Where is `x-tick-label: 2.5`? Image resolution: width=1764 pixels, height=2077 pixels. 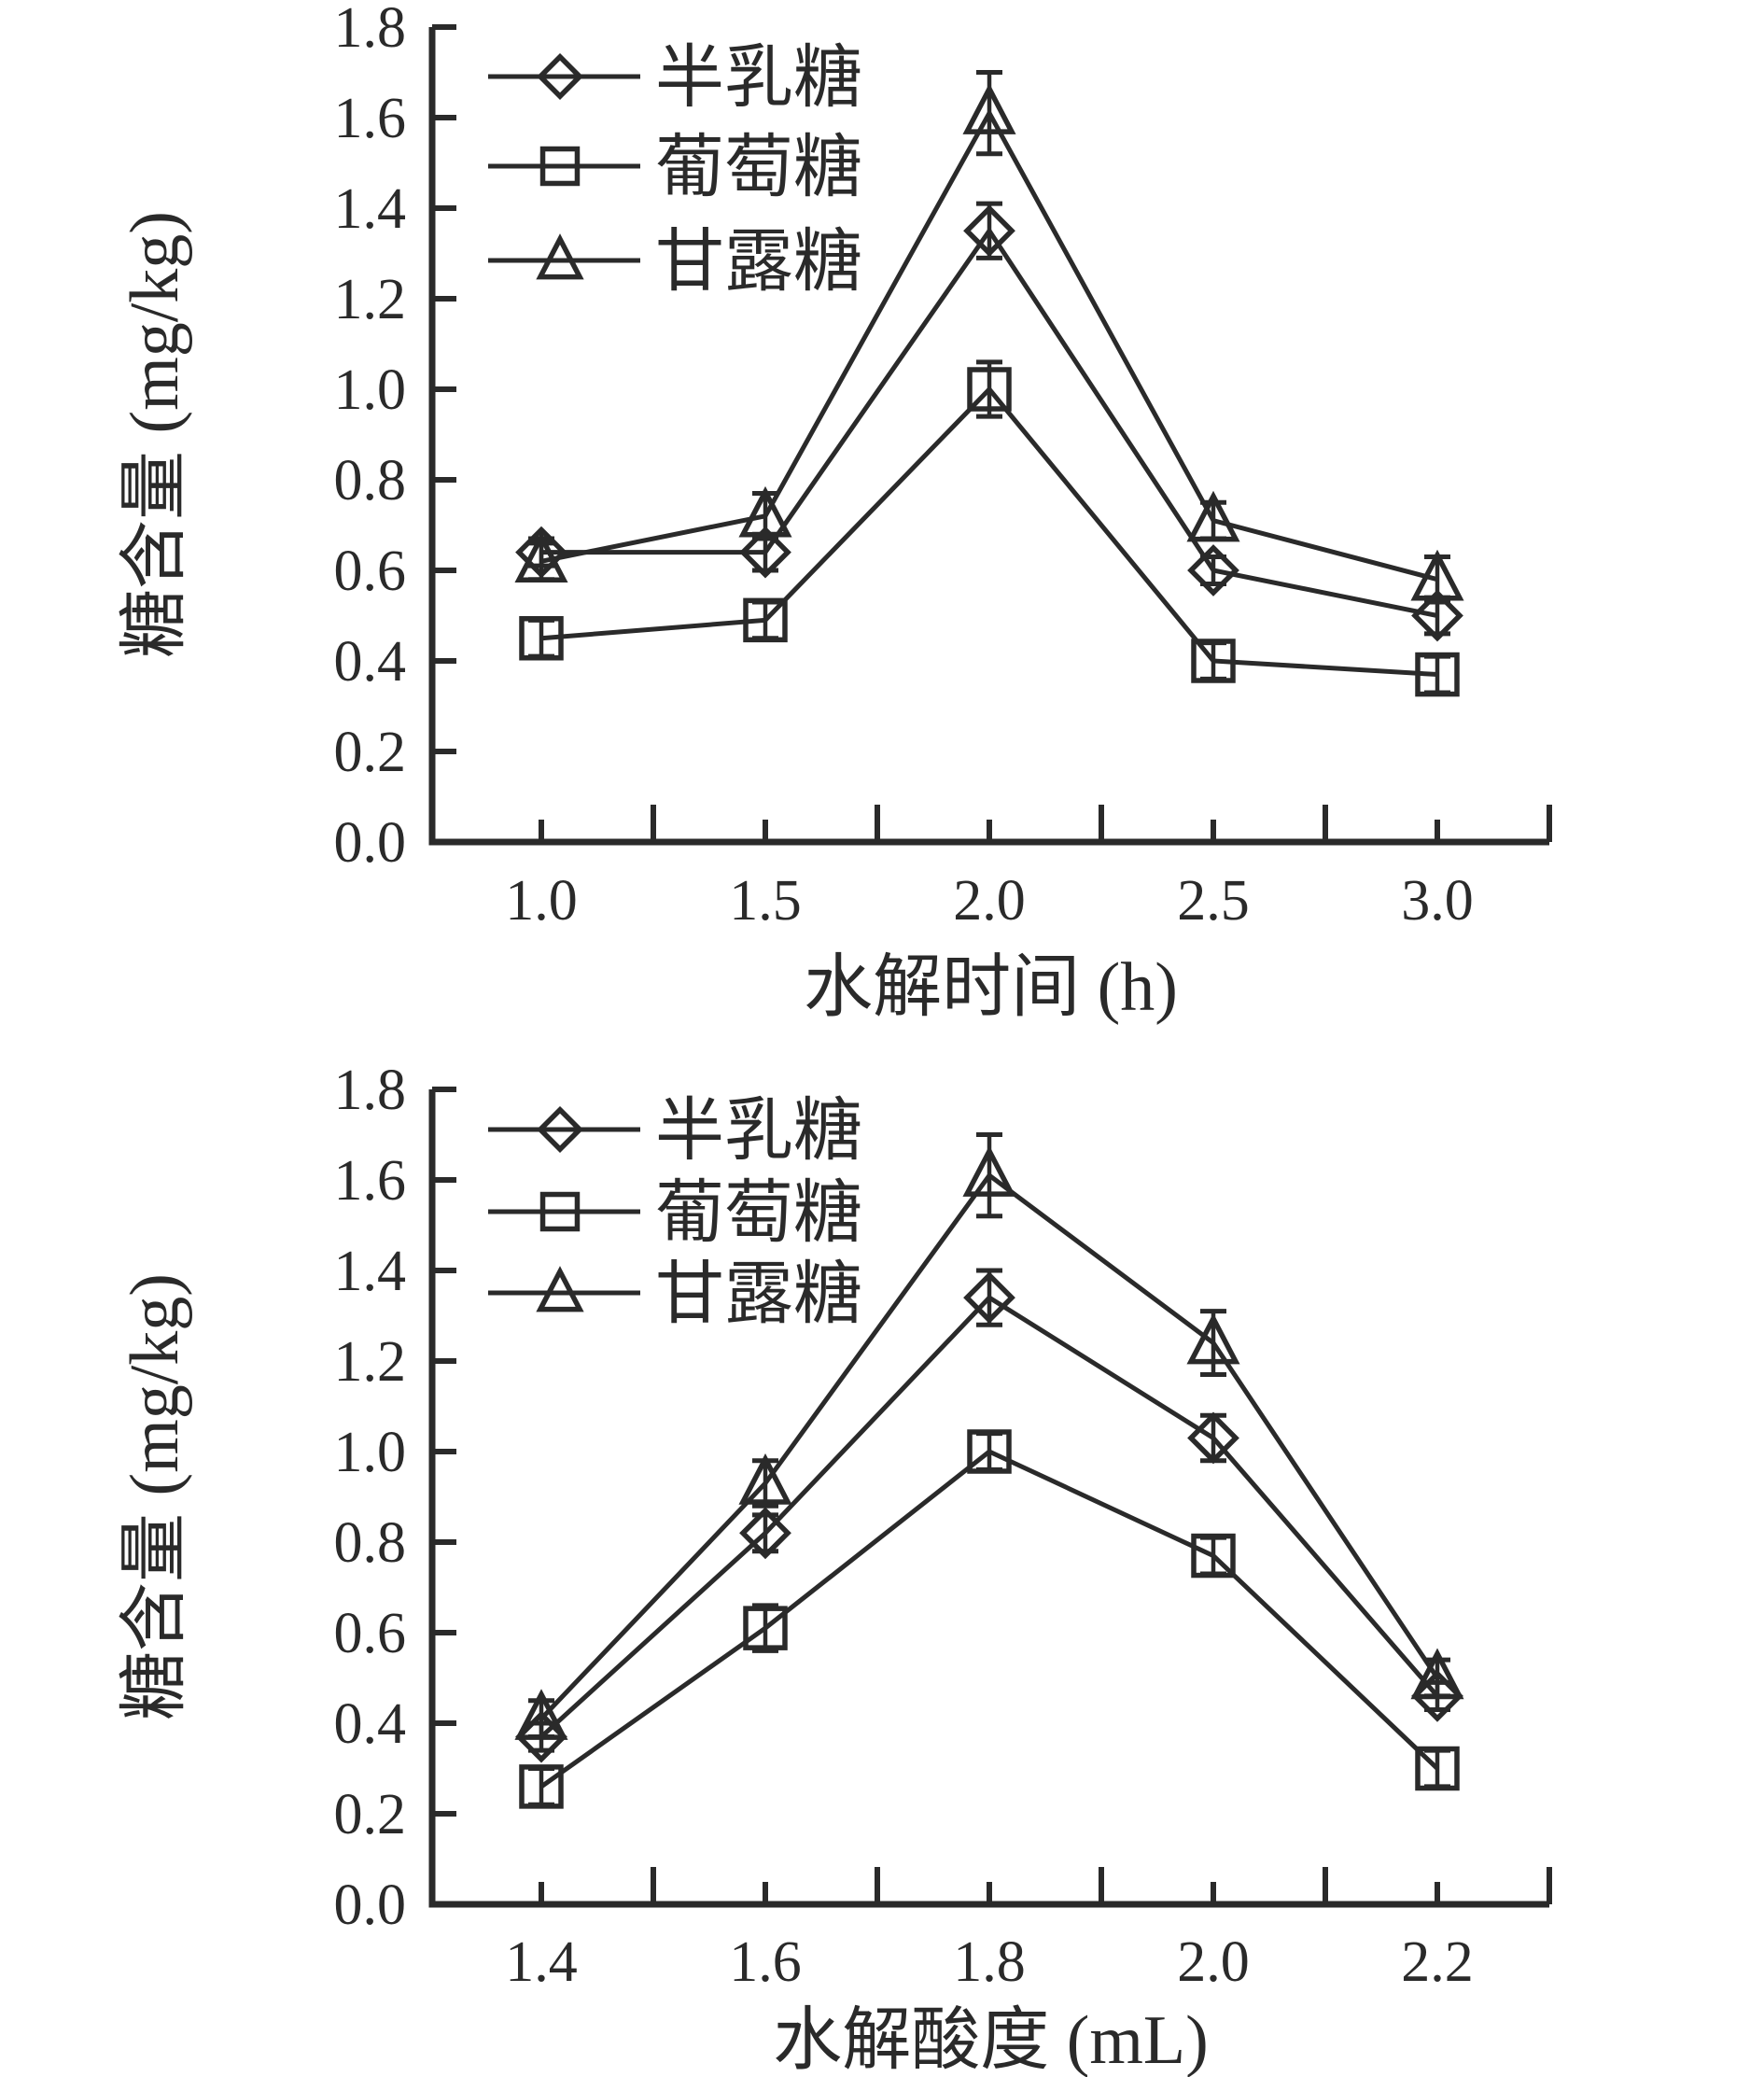 x-tick-label: 2.5 is located at coordinates (1213, 901).